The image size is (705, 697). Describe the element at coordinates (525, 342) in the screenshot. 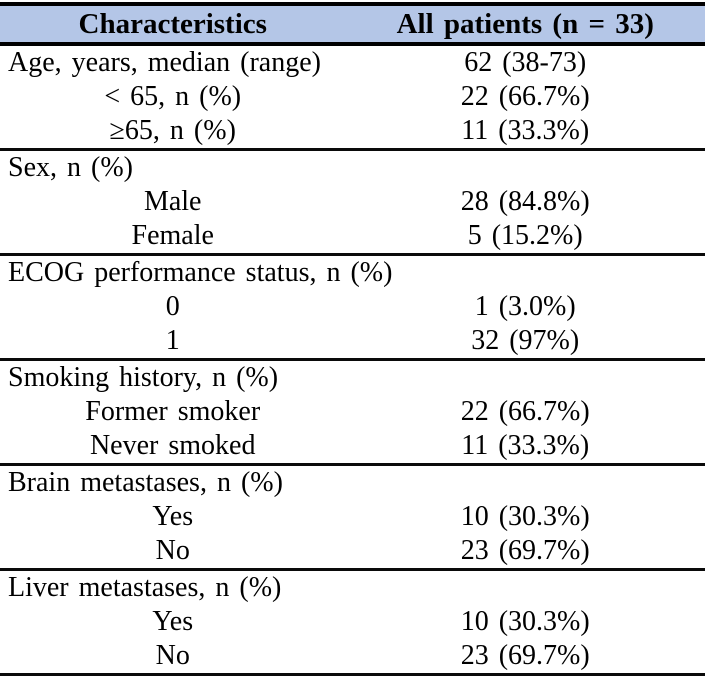

I see `row-value: 32 (97%)` at that location.